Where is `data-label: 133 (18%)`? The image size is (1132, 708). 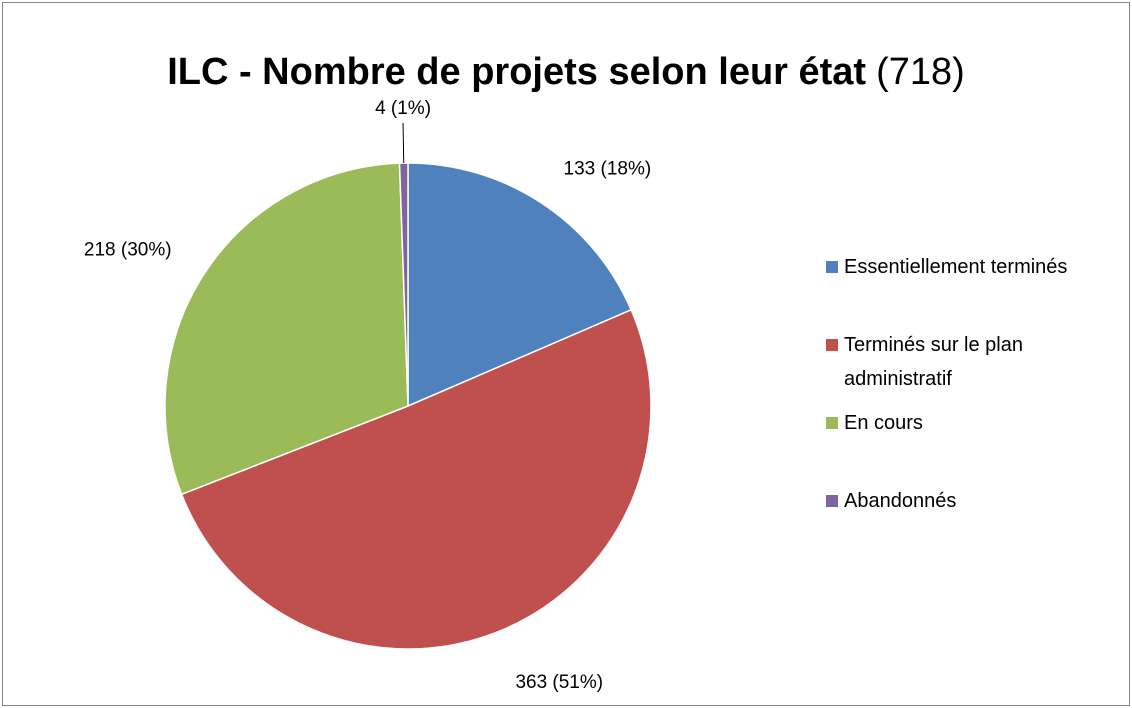
data-label: 133 (18%) is located at coordinates (608, 169).